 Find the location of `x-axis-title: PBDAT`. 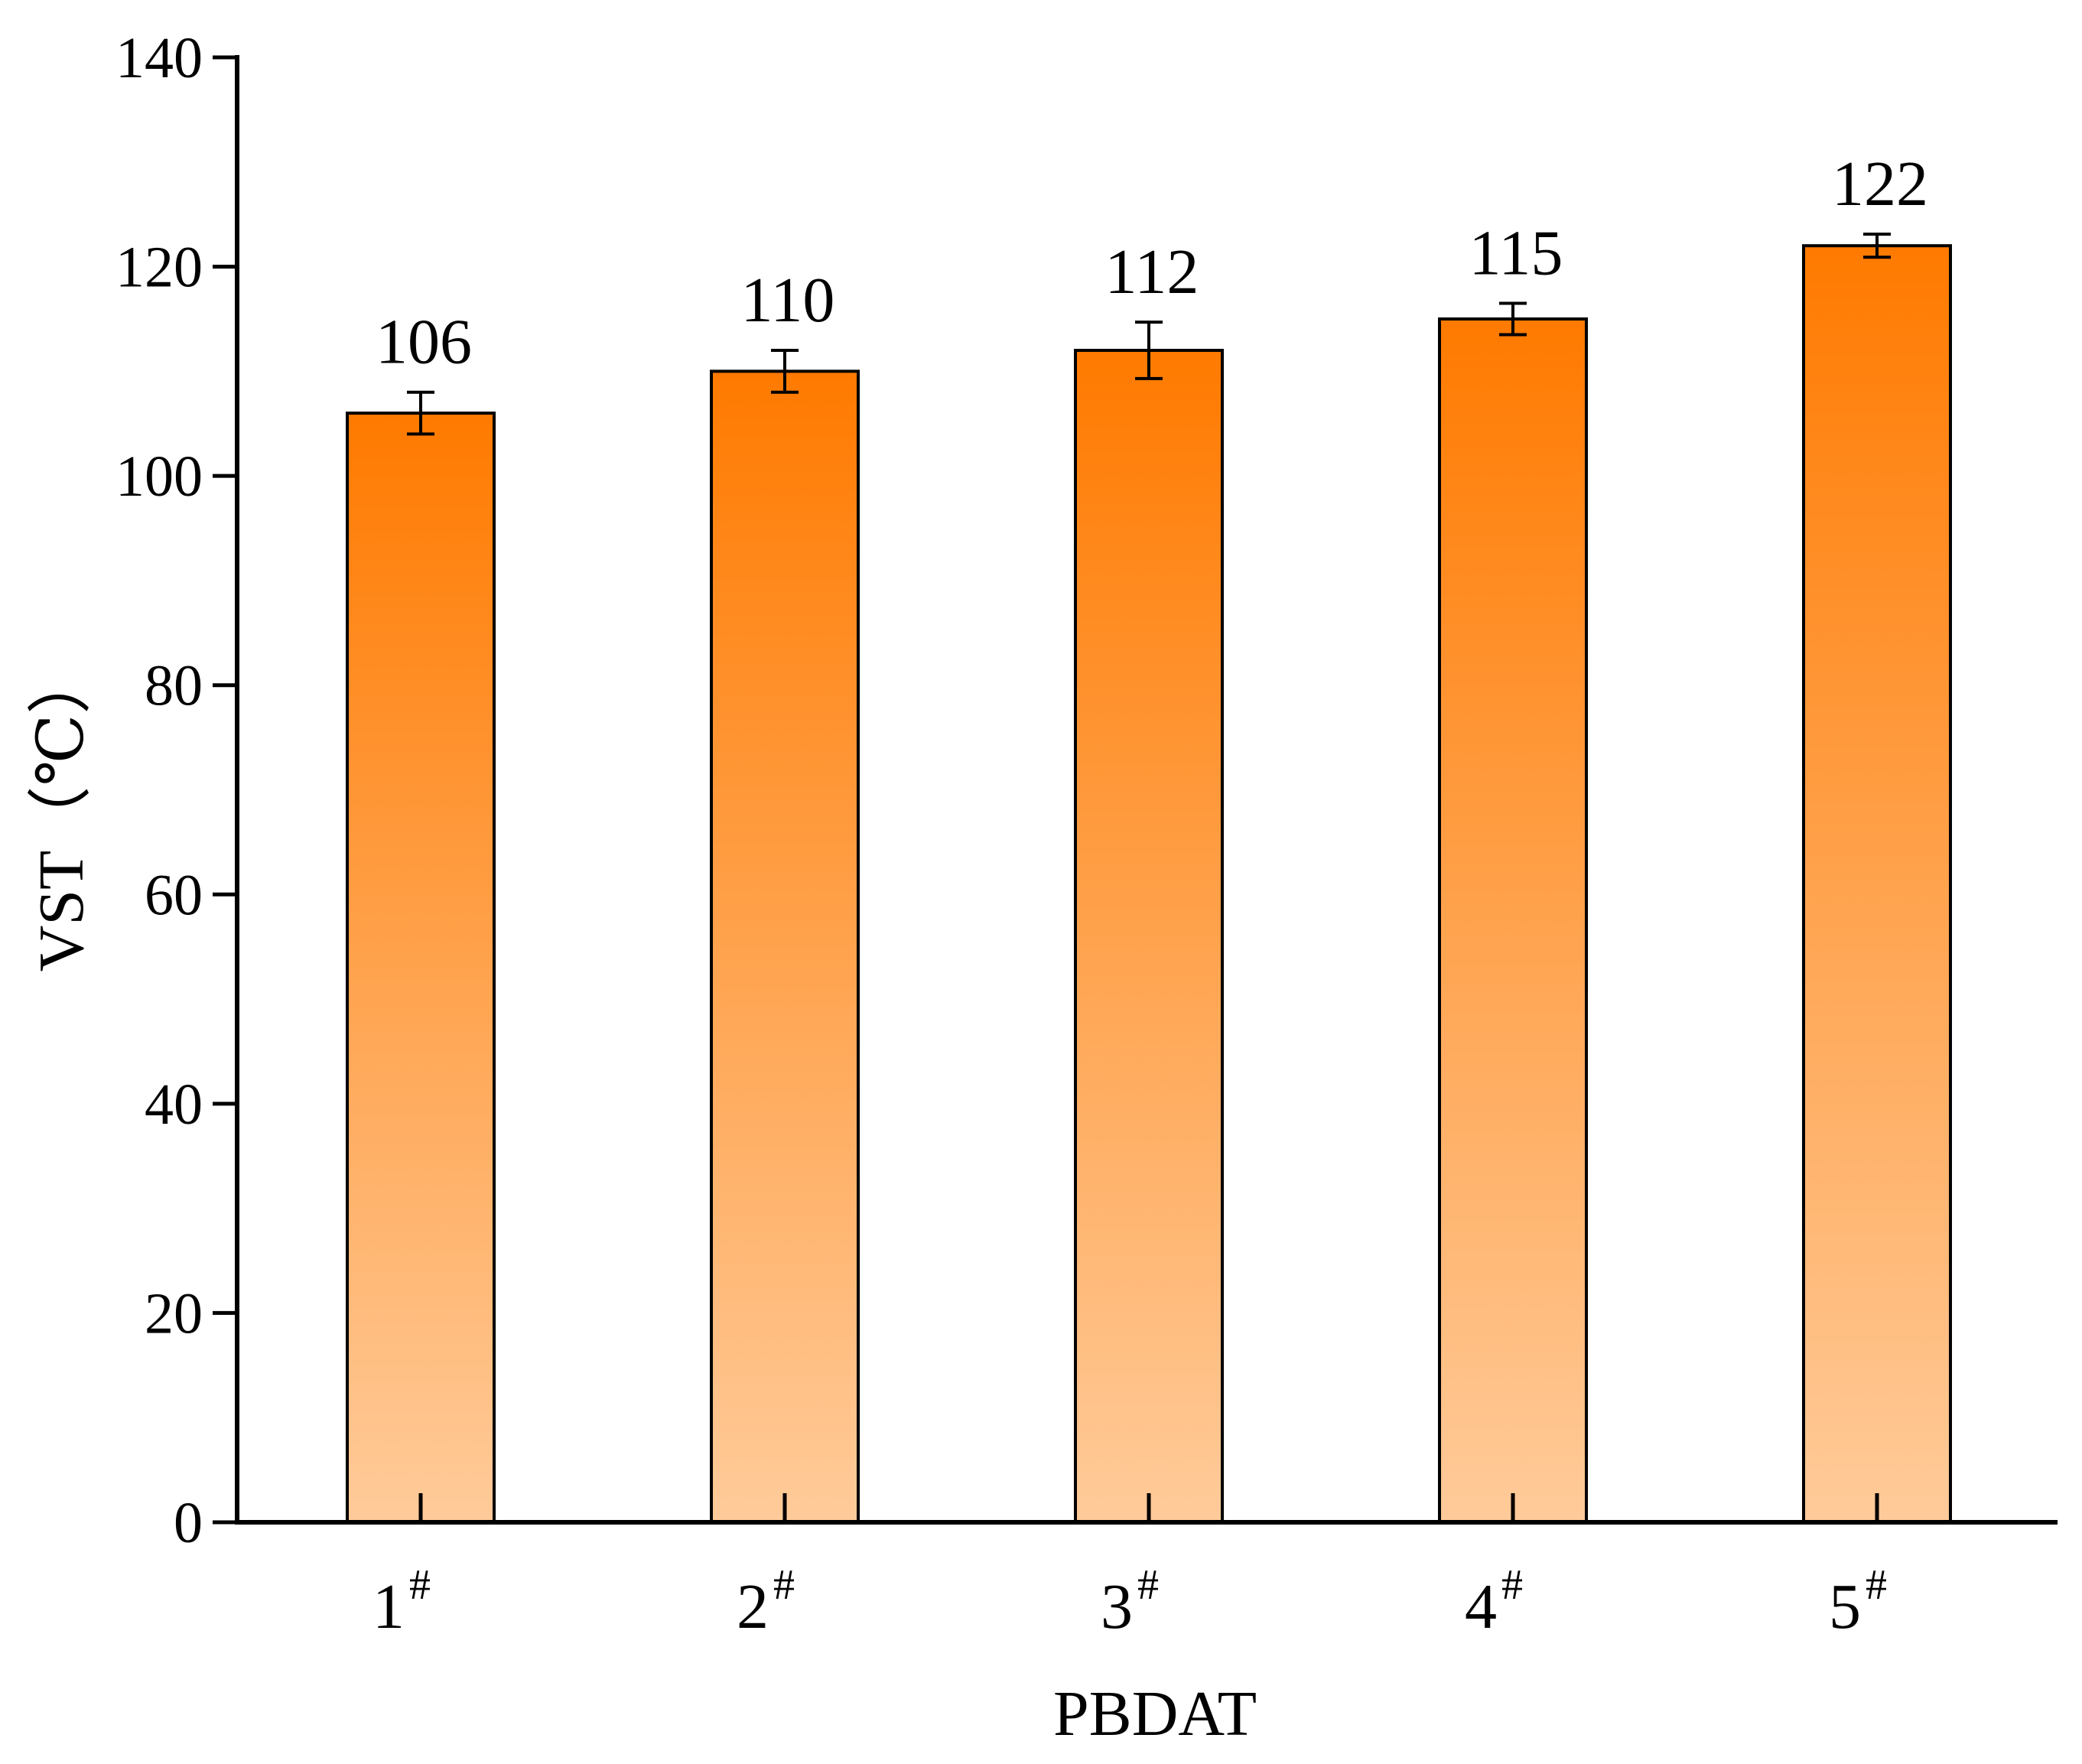

x-axis-title: PBDAT is located at coordinates (1155, 1714).